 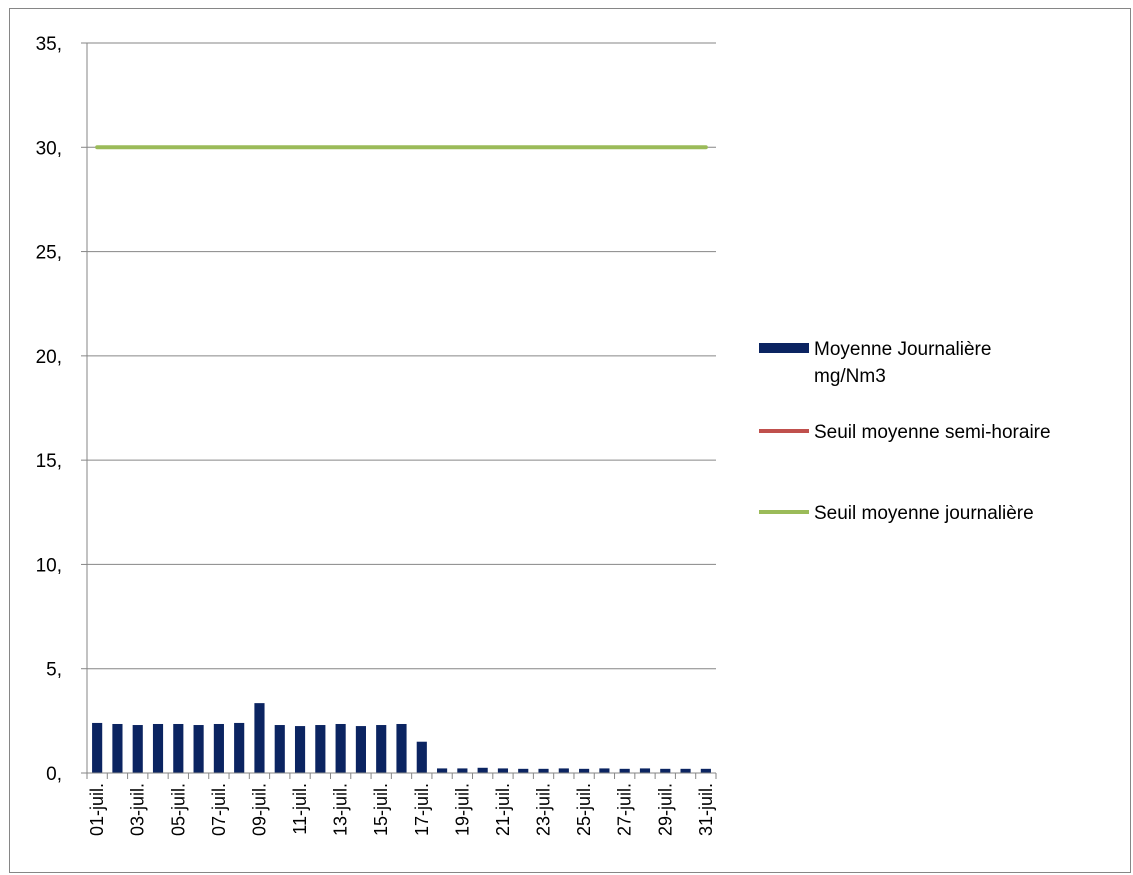 I want to click on legend-label: Seuil moyenne journalière, so click(x=924, y=513).